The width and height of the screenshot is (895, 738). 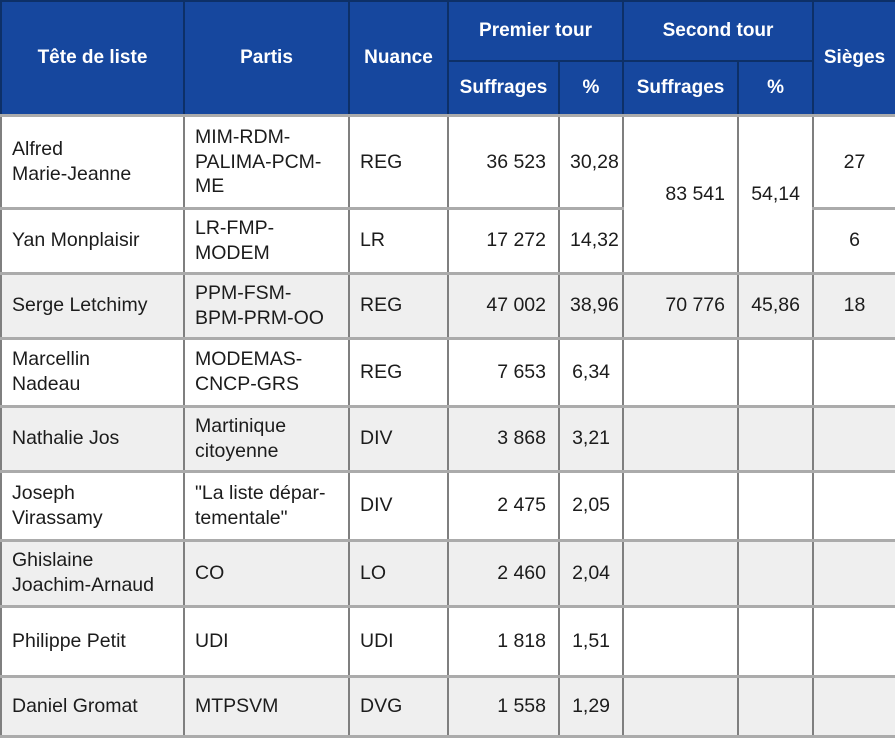 I want to click on cell-sieges: 18, so click(x=853, y=305).